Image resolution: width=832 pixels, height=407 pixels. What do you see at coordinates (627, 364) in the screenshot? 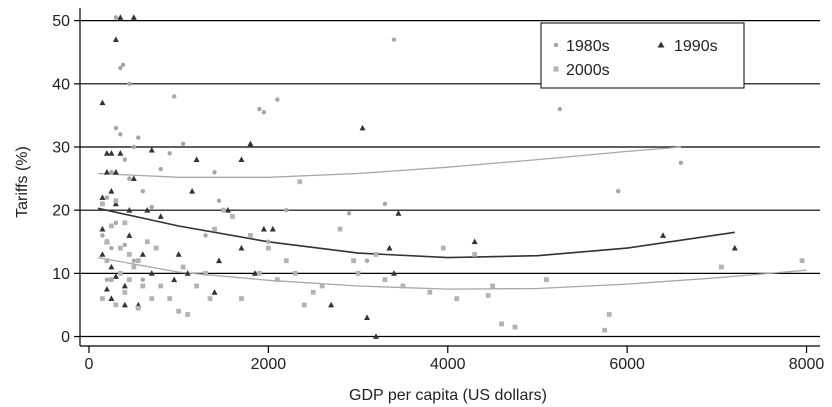
I see `x-tick-label-6000: 6000` at bounding box center [627, 364].